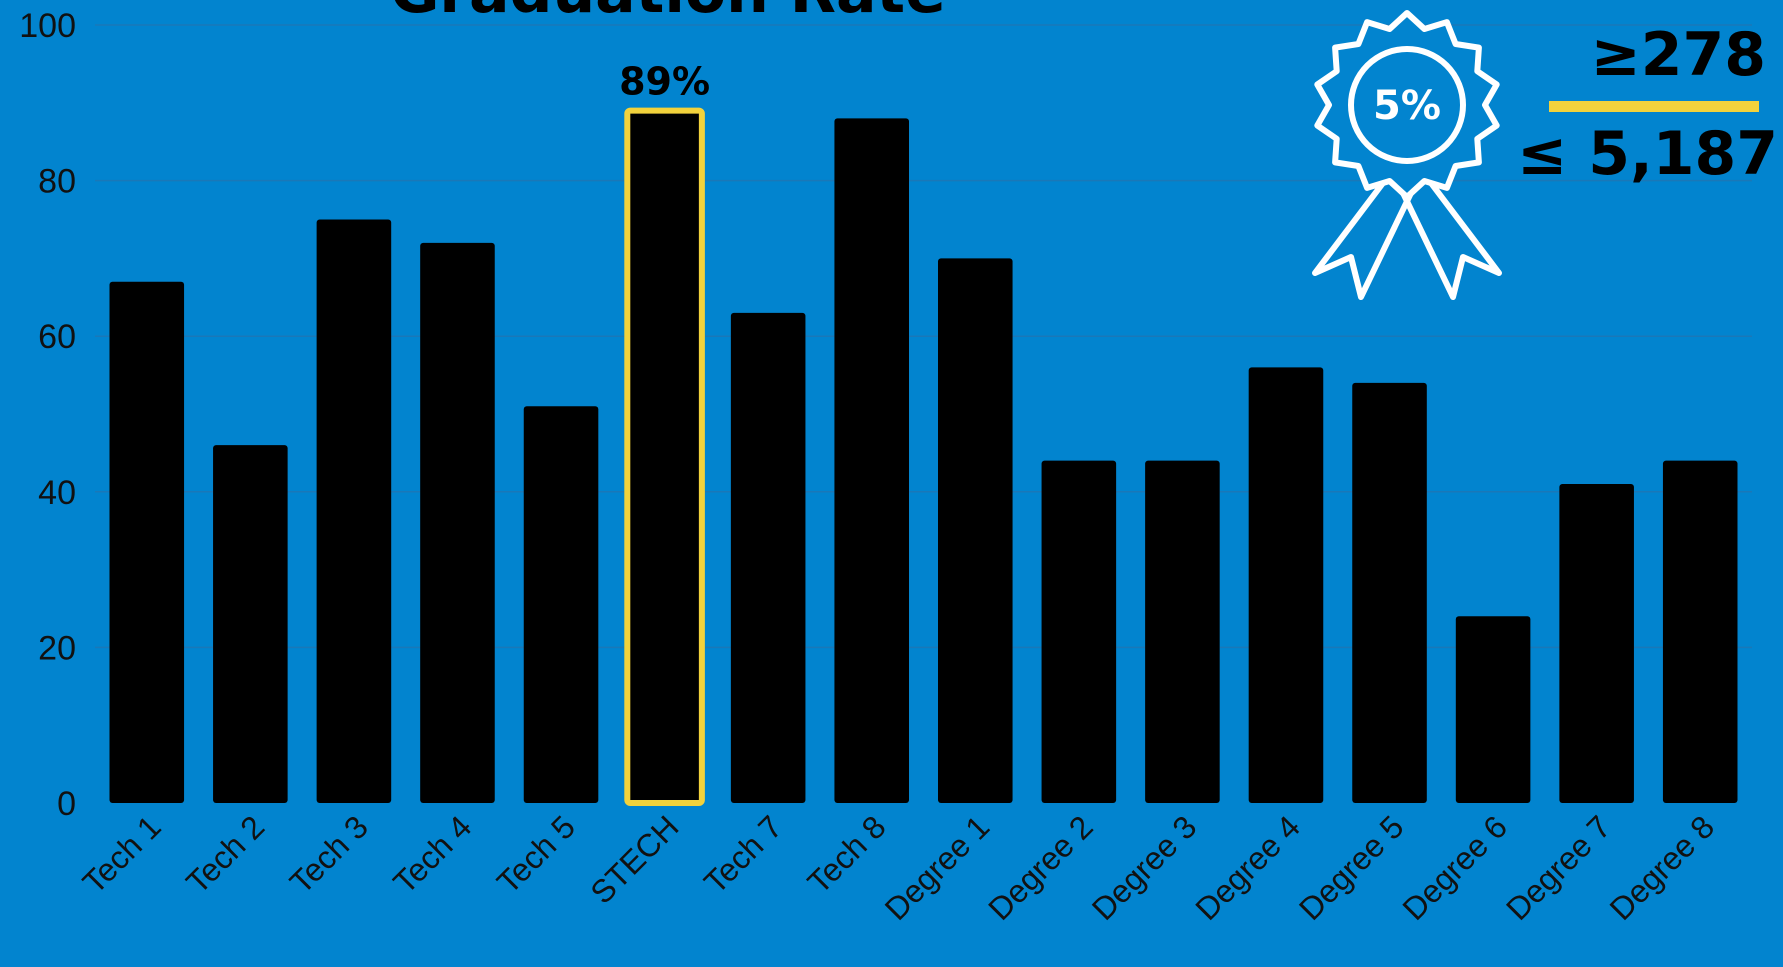 The width and height of the screenshot is (1783, 967). What do you see at coordinates (1455, 867) in the screenshot?
I see `x-tick-label: Degree 6` at bounding box center [1455, 867].